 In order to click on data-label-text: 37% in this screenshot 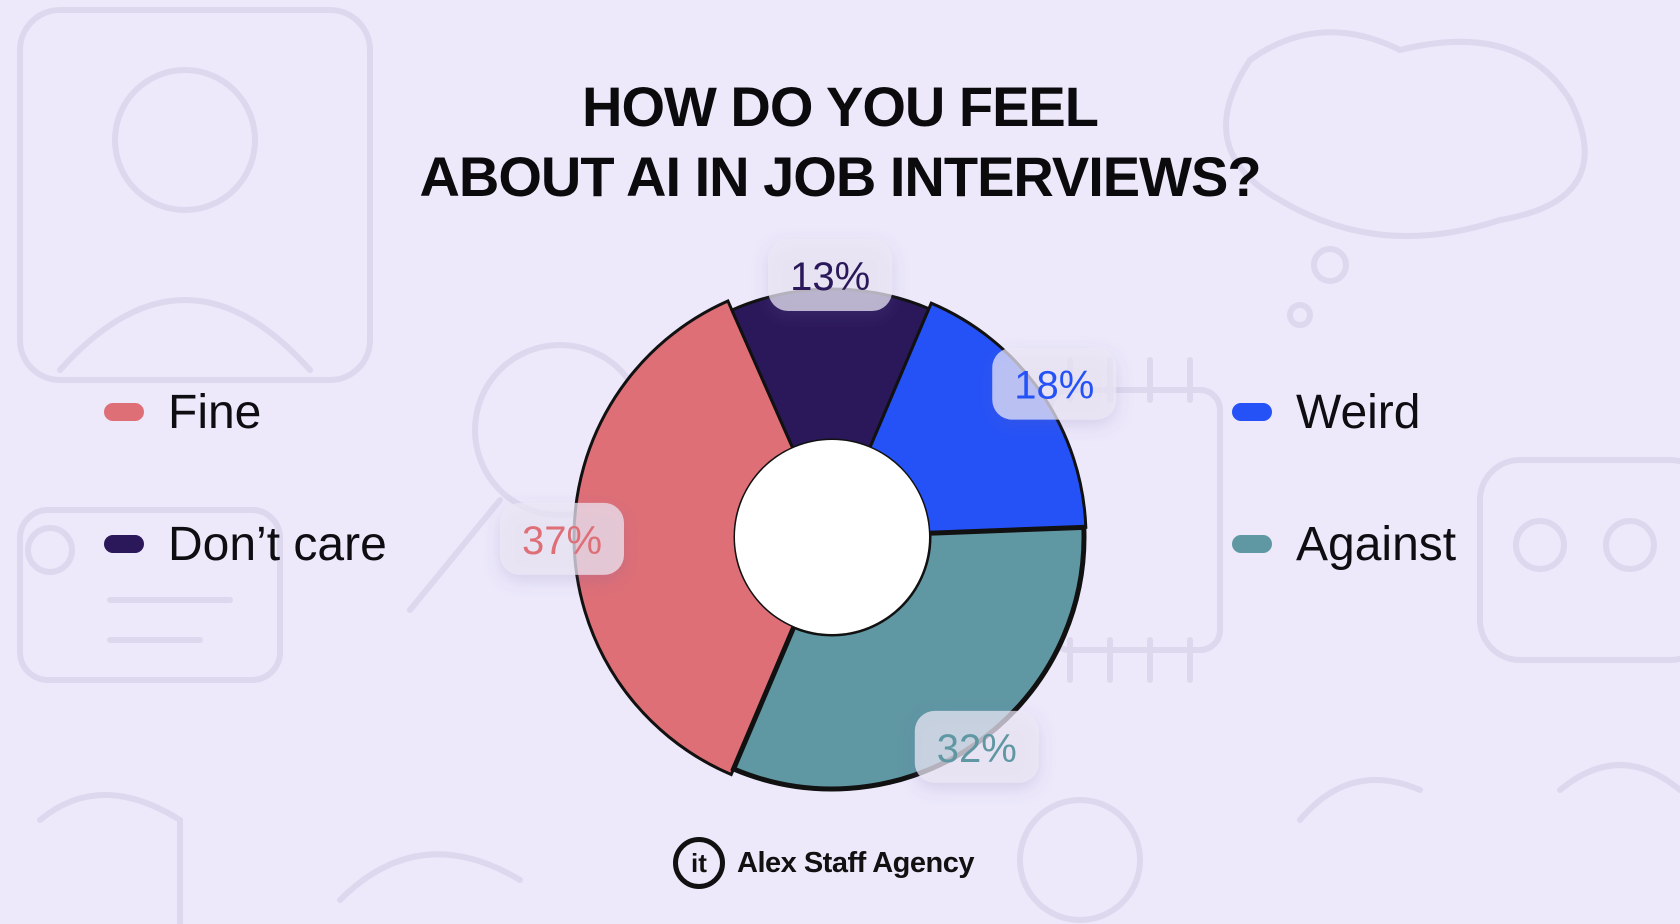, I will do `click(562, 541)`.